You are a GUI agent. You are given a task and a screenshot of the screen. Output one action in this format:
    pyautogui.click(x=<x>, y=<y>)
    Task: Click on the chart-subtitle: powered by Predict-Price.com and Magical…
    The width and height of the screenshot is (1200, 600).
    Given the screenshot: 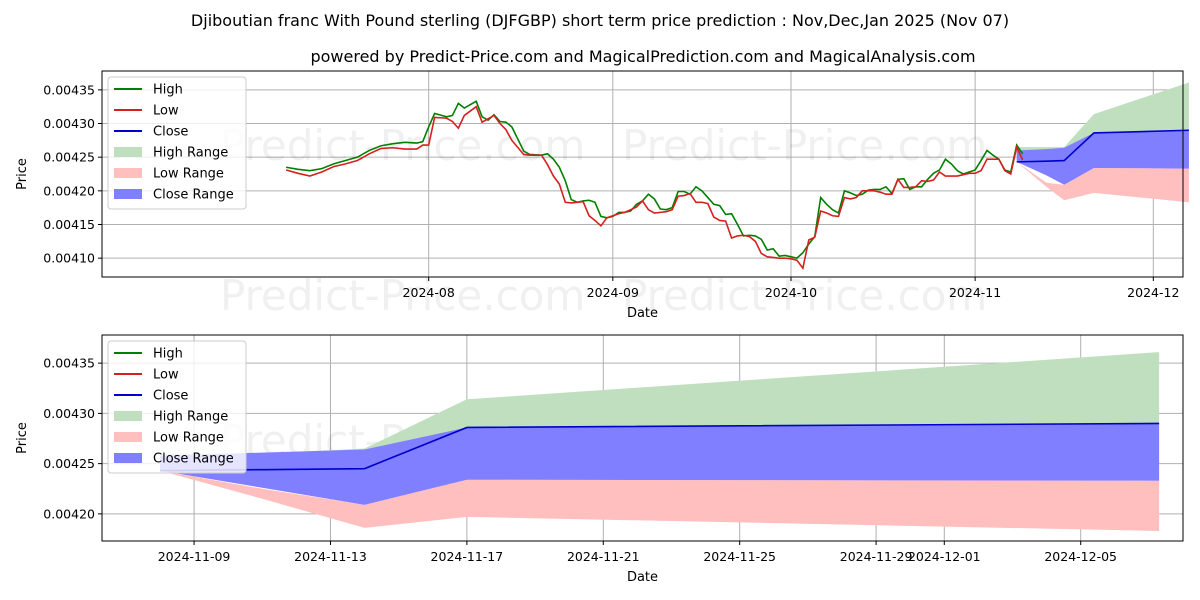 What is the action you would take?
    pyautogui.click(x=642, y=56)
    